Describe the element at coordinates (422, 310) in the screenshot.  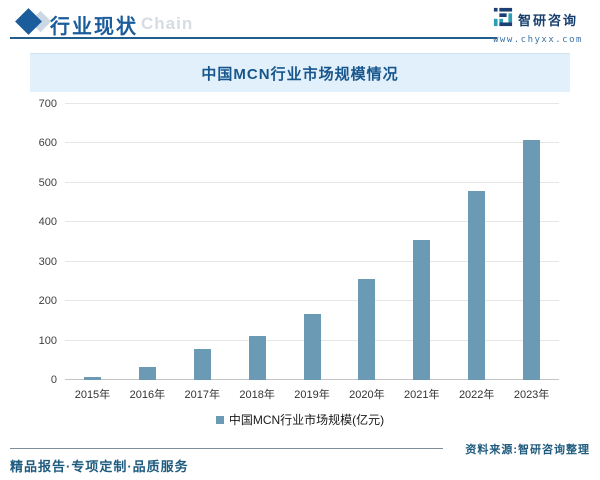
I see `bar-2021年` at that location.